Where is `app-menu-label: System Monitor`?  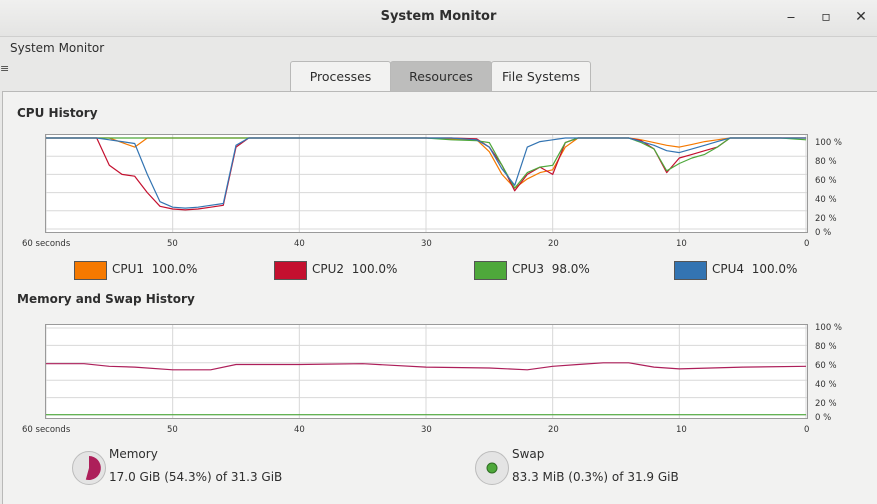 app-menu-label: System Monitor is located at coordinates (57, 48).